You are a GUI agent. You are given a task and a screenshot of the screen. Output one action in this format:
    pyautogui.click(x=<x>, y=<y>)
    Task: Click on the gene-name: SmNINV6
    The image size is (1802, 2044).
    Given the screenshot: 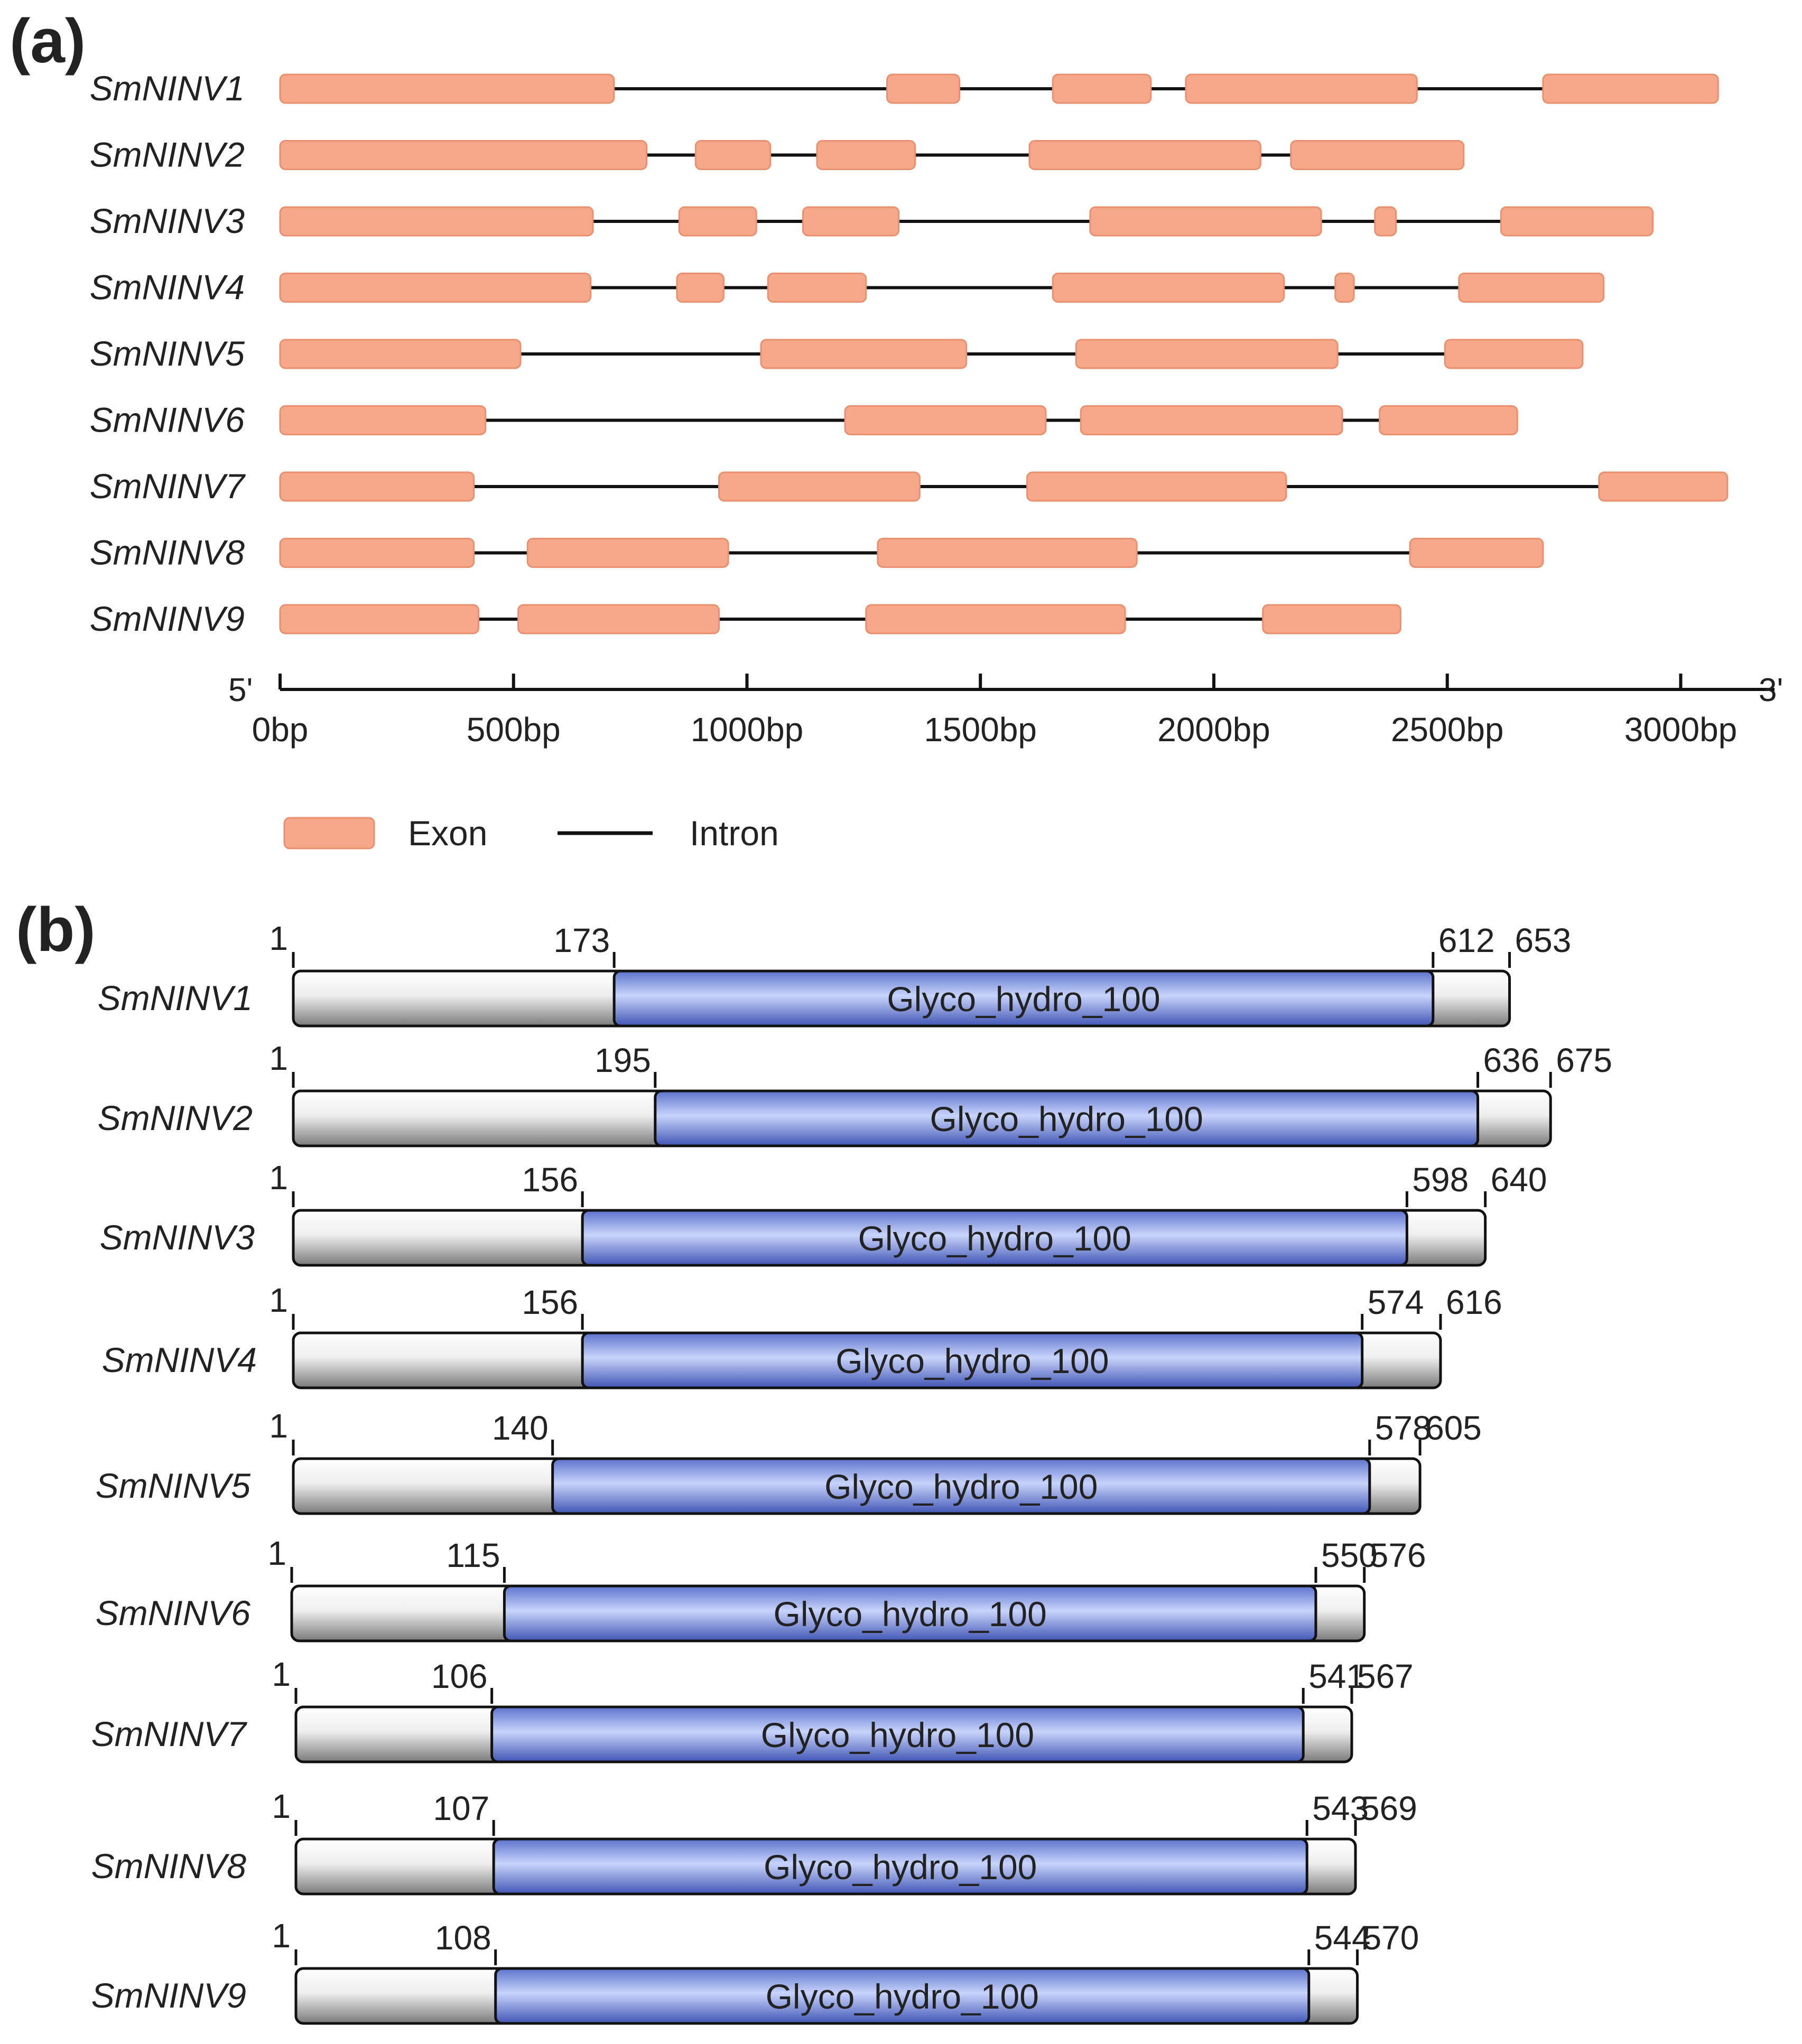 What is the action you would take?
    pyautogui.click(x=167, y=420)
    